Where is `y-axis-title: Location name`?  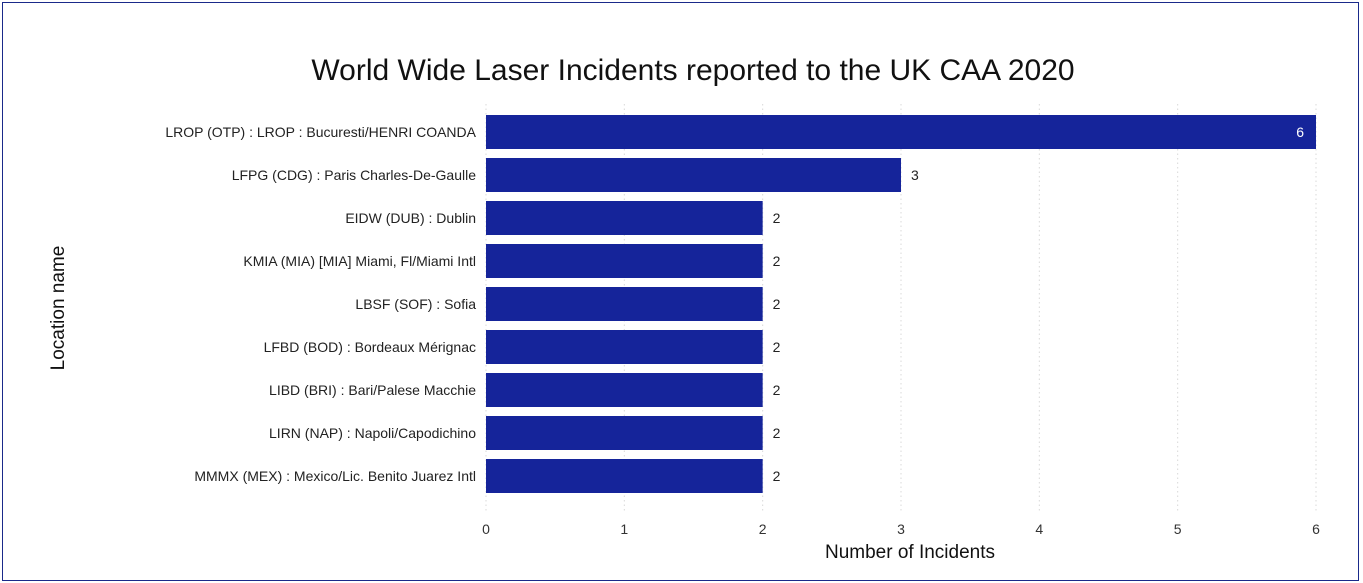 y-axis-title: Location name is located at coordinates (58, 308).